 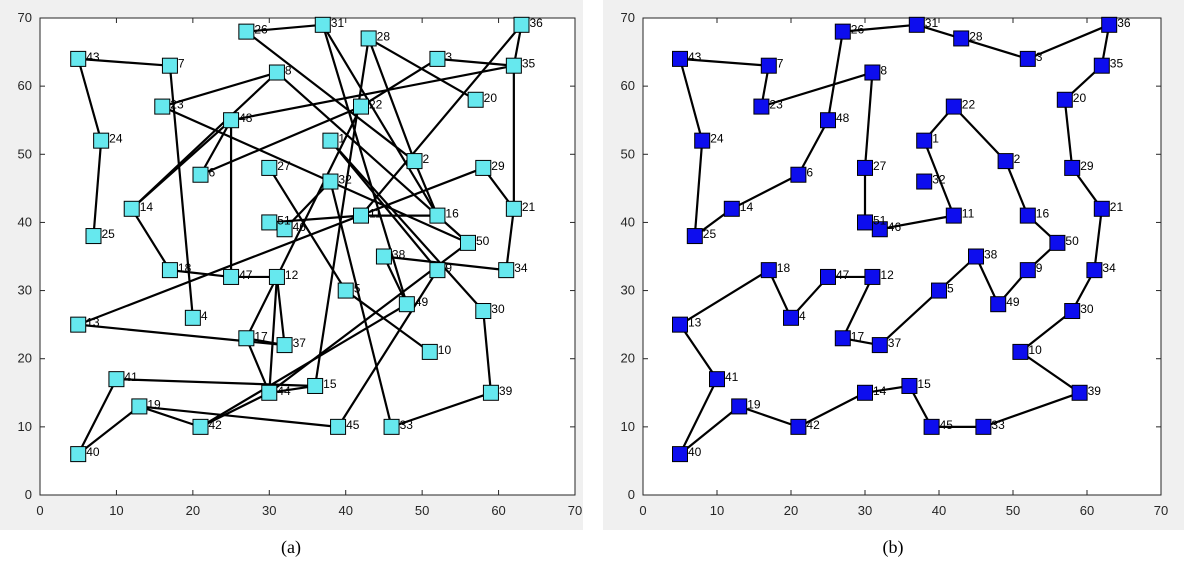 I want to click on node-label: 44, so click(x=284, y=391).